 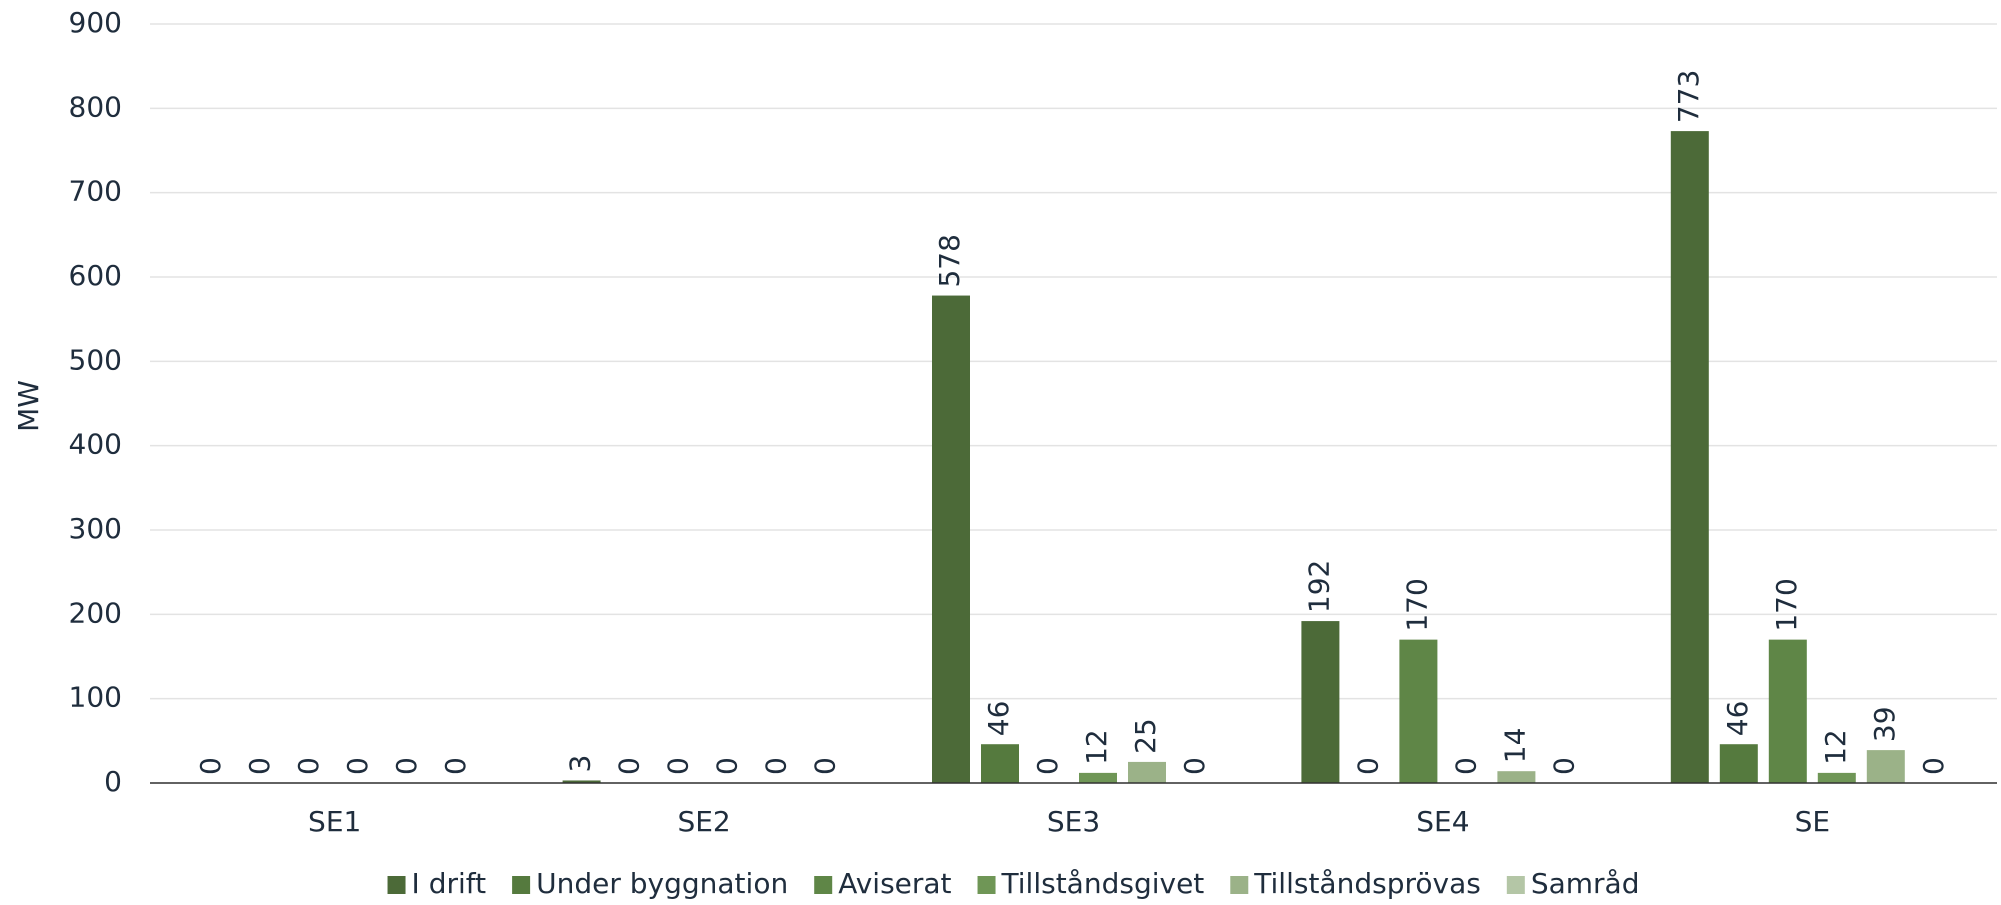 I want to click on y-tick-label: 900, so click(x=95, y=22).